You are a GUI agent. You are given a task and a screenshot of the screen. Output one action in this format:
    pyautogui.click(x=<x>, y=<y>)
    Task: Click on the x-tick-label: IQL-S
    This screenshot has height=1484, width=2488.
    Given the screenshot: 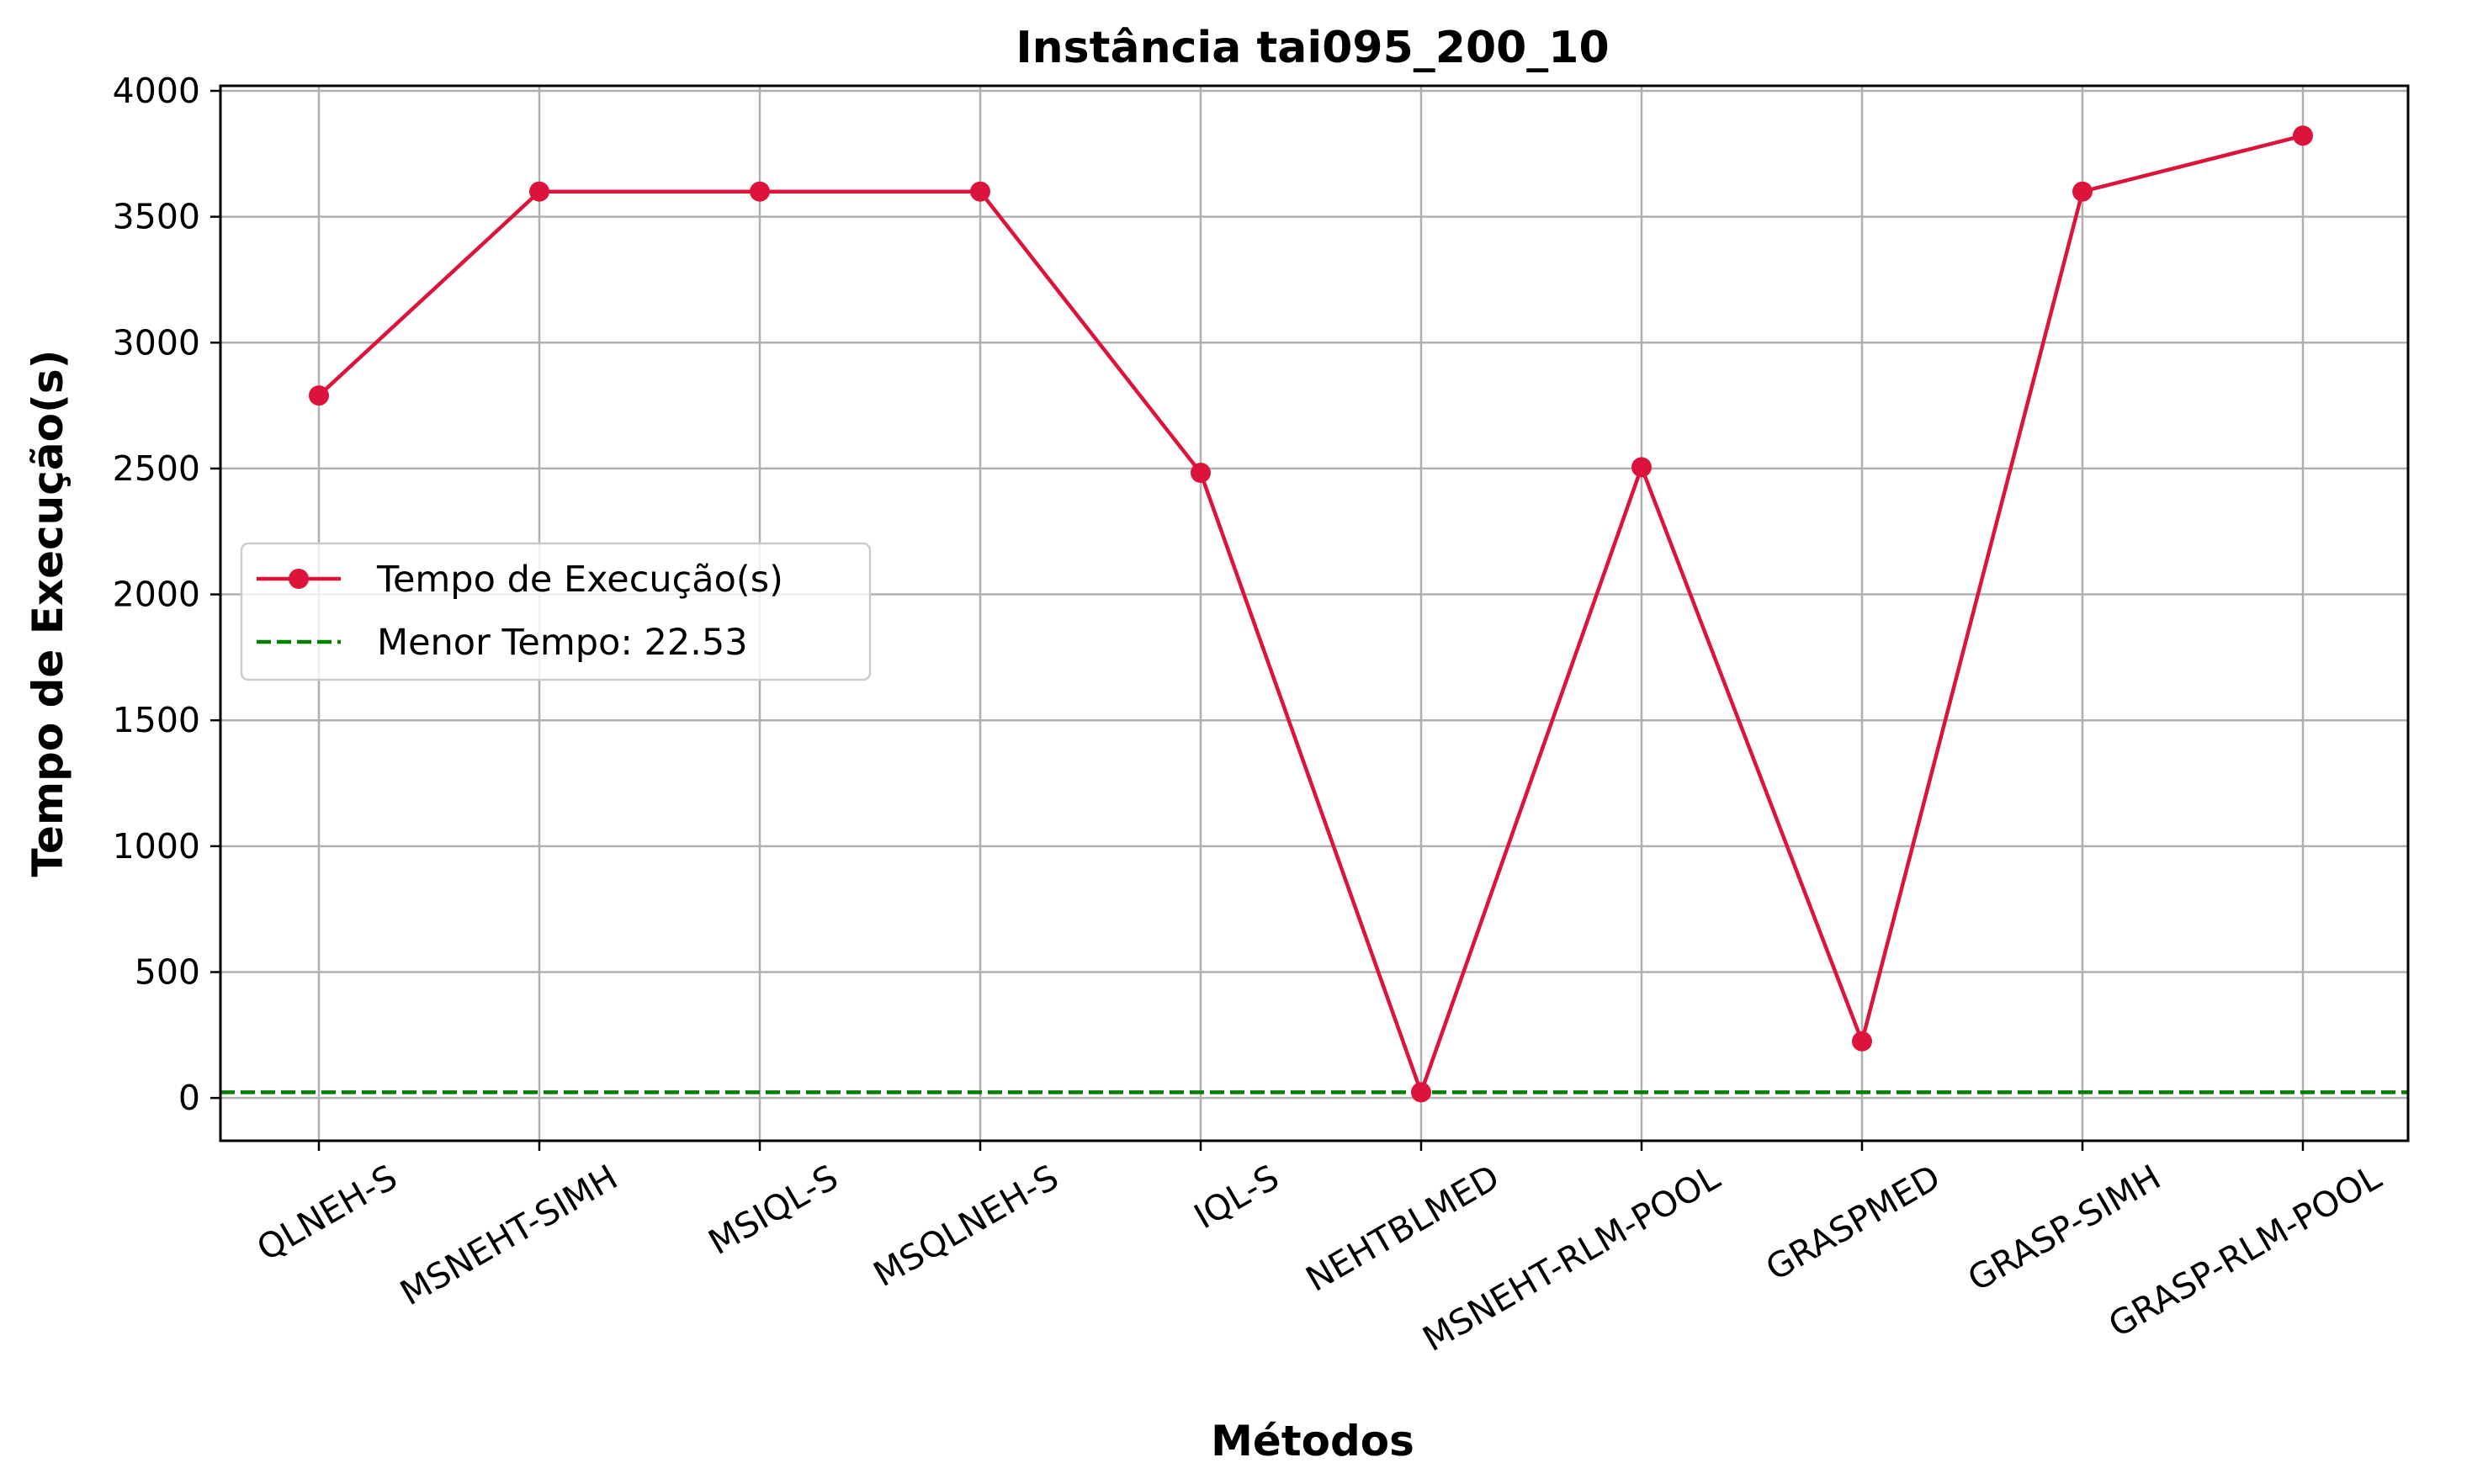 What is the action you would take?
    pyautogui.click(x=1236, y=1197)
    